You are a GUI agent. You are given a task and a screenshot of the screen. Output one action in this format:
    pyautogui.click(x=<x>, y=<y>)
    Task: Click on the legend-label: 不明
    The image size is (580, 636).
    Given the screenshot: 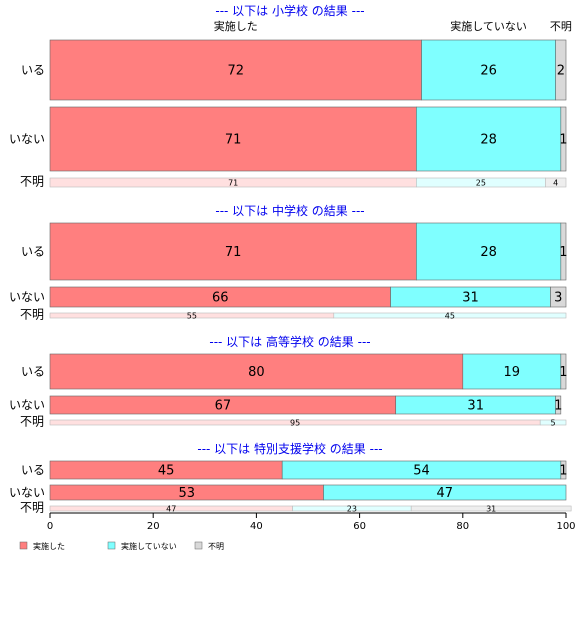 What is the action you would take?
    pyautogui.click(x=216, y=546)
    